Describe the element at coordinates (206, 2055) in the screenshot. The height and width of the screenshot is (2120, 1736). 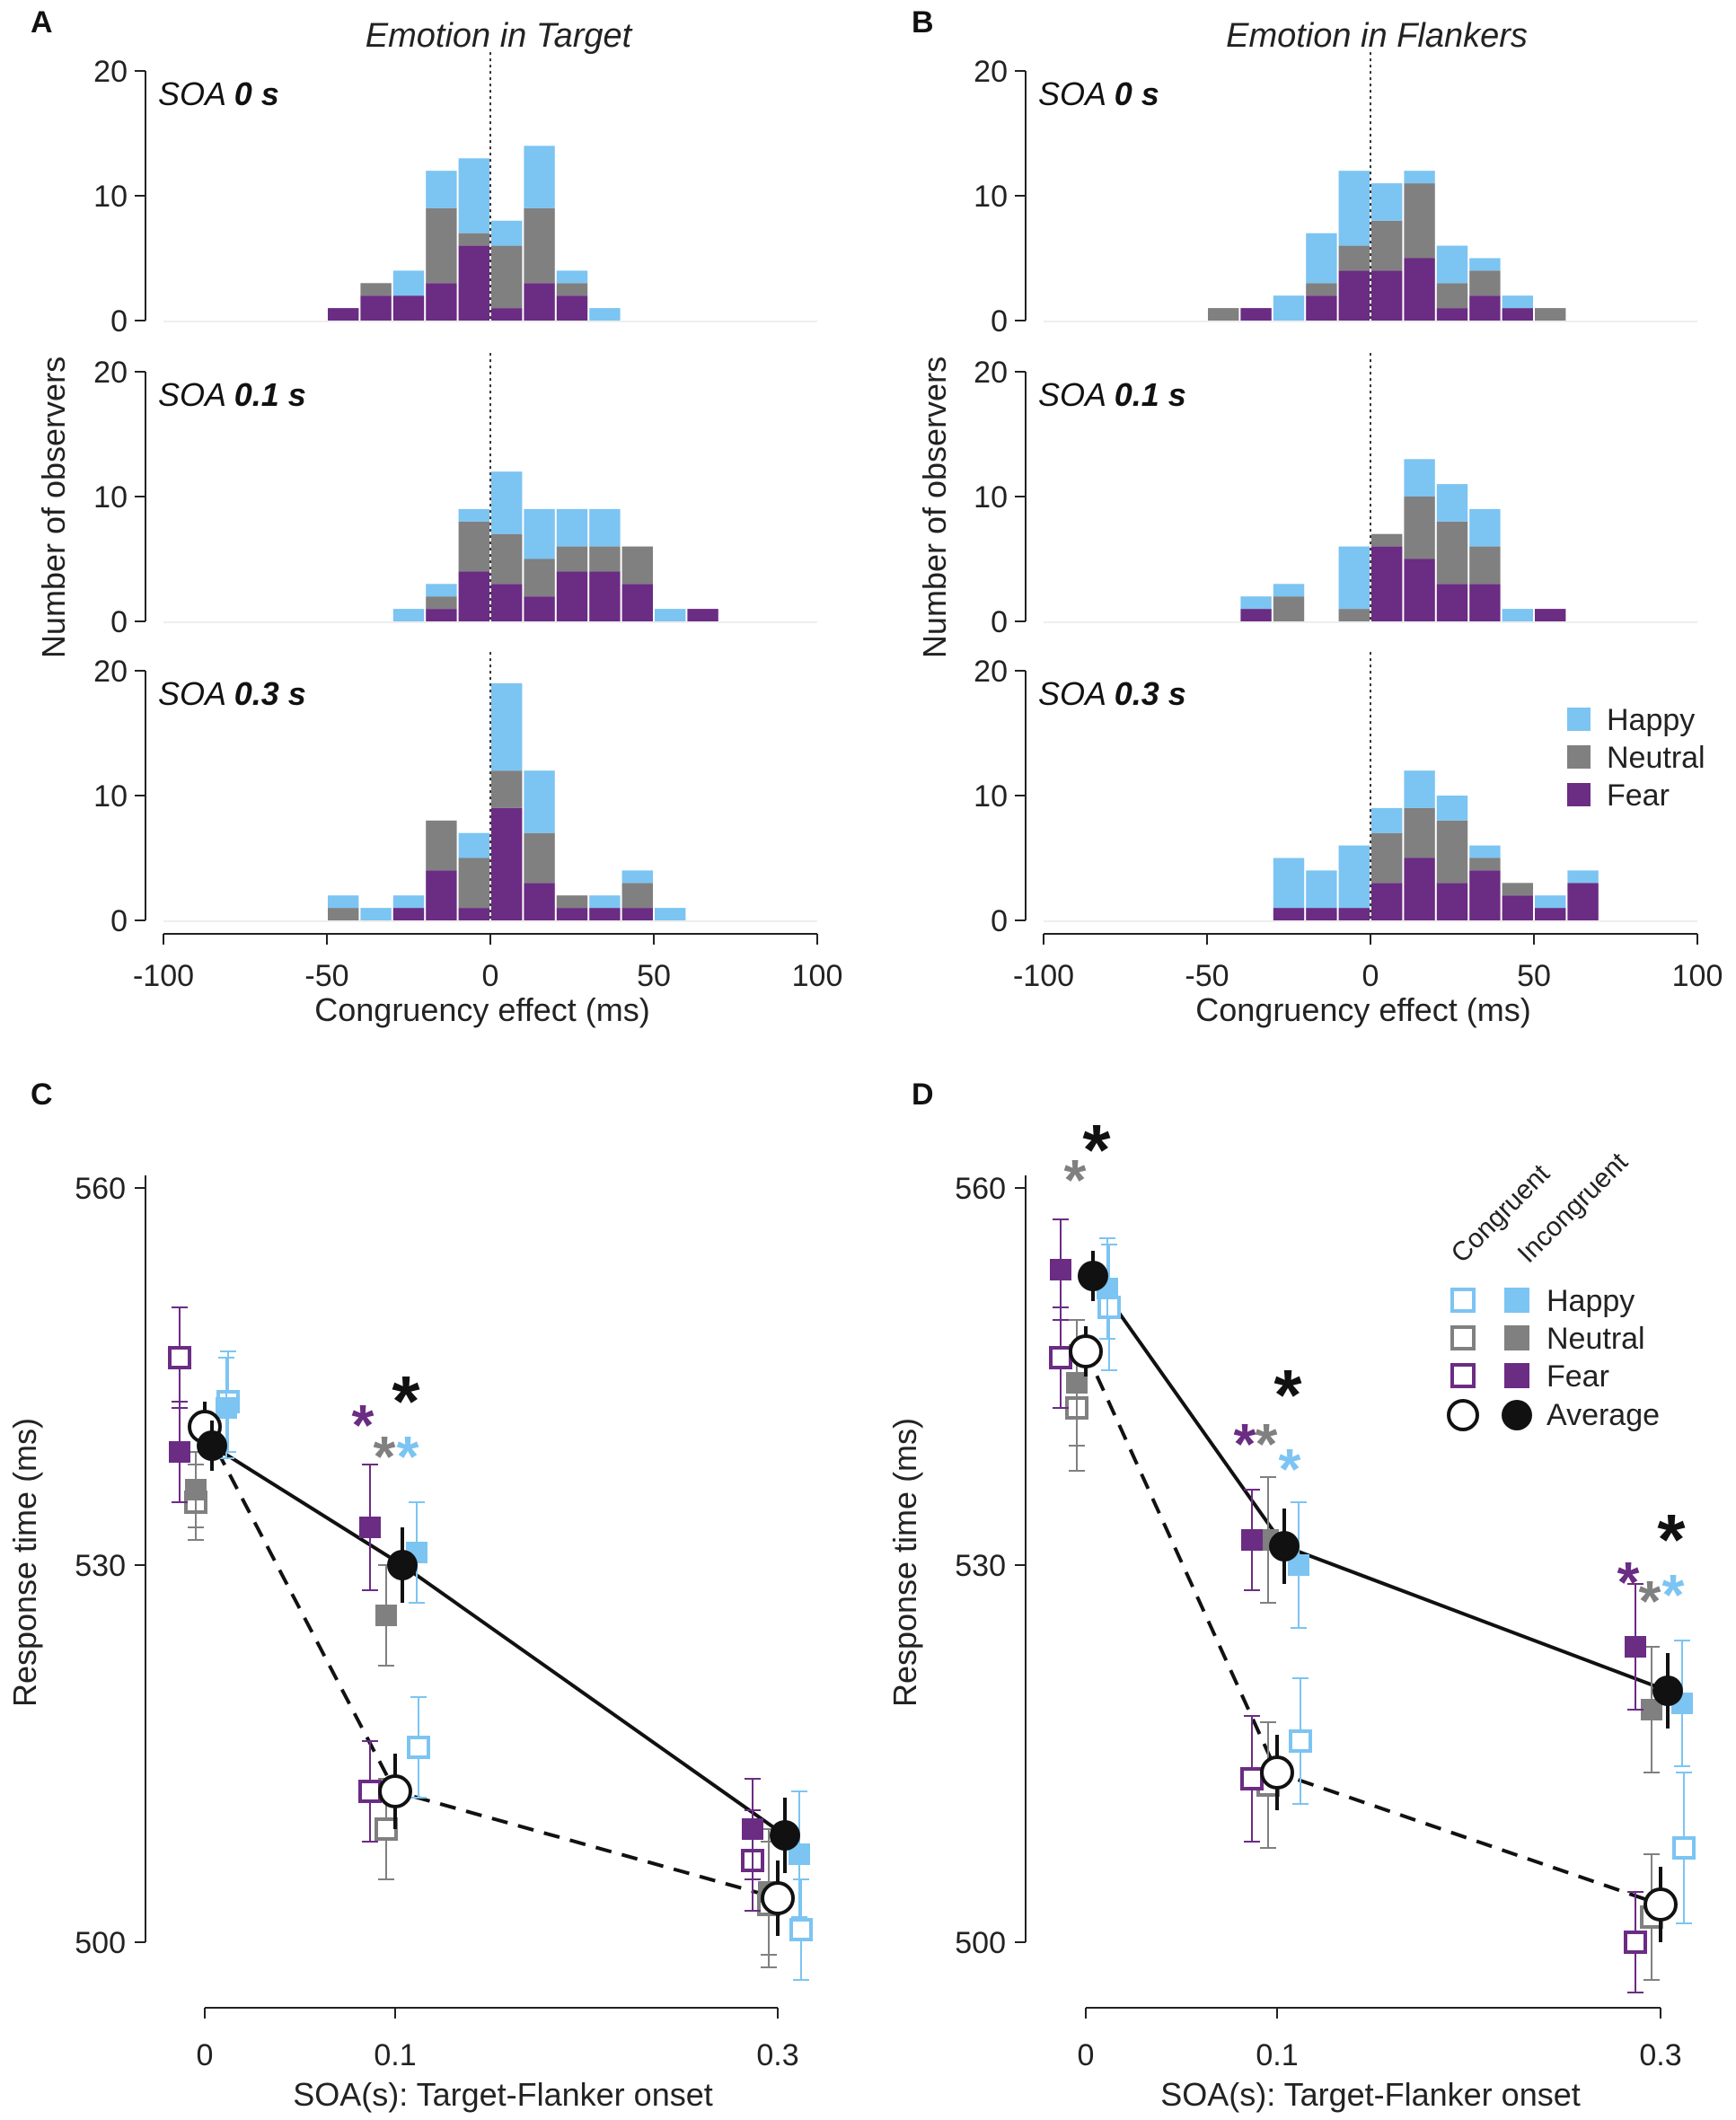
I see `line-x-tick-label: 0` at that location.